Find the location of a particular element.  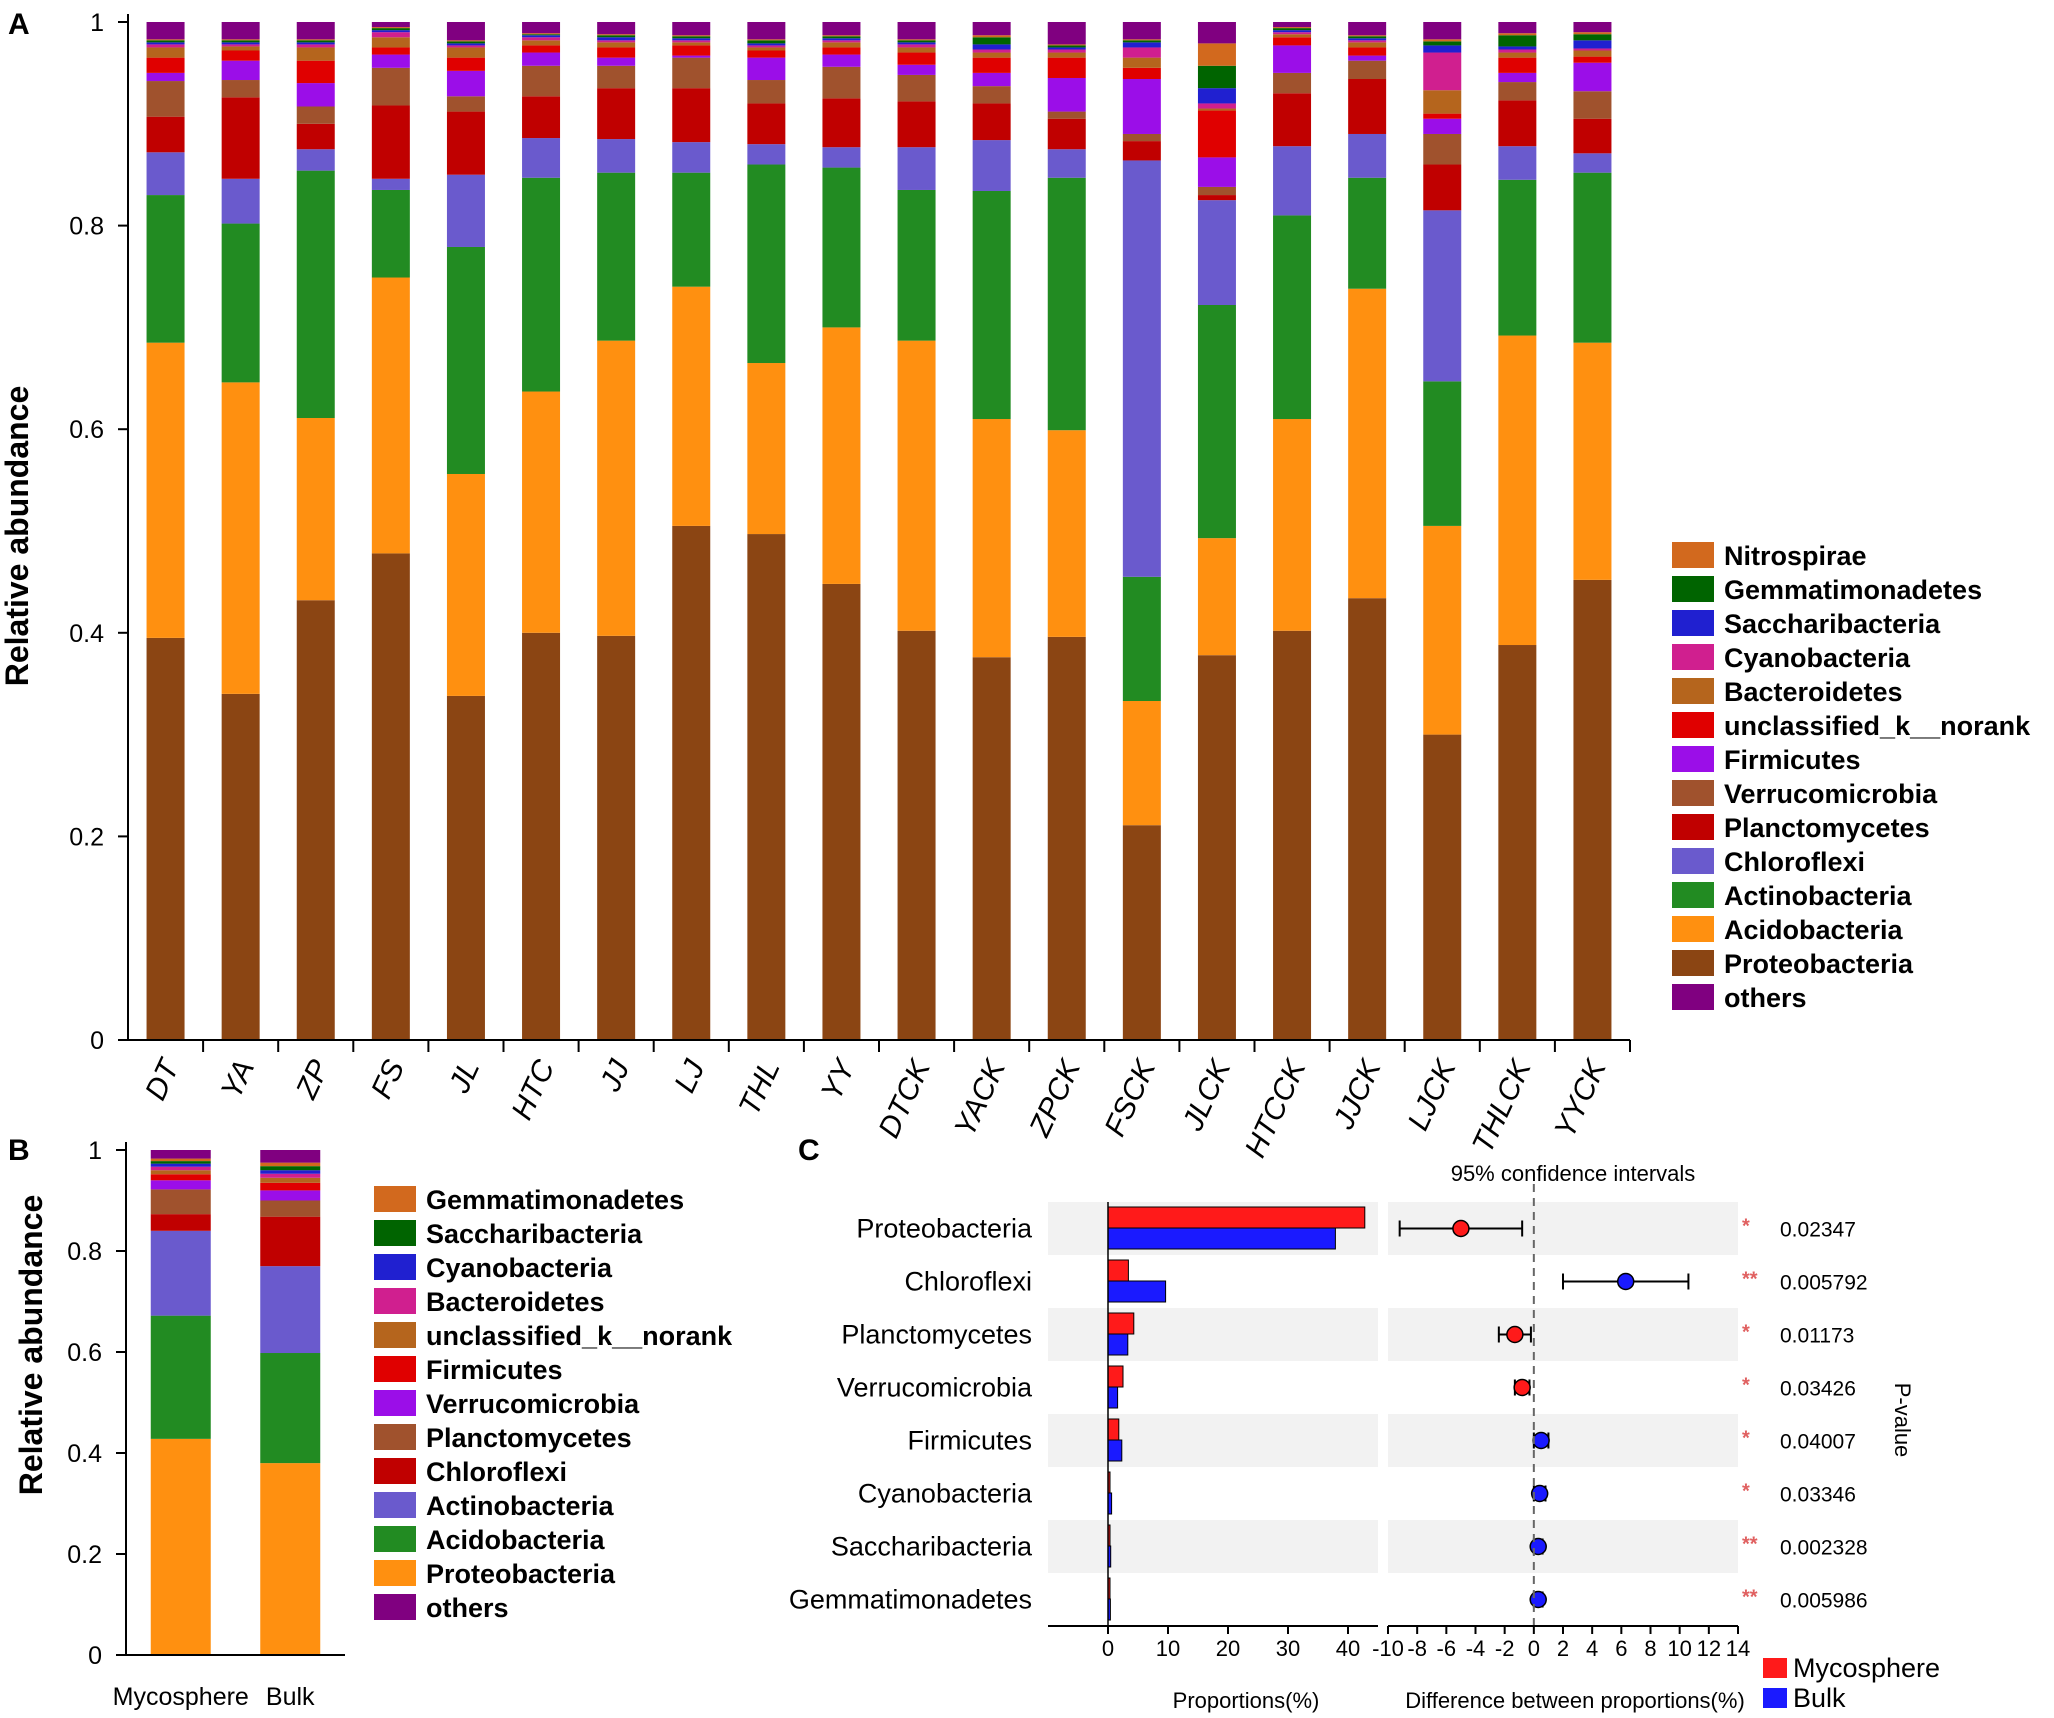

panel-a-bar-lj-chloroflexi is located at coordinates (691, 157).